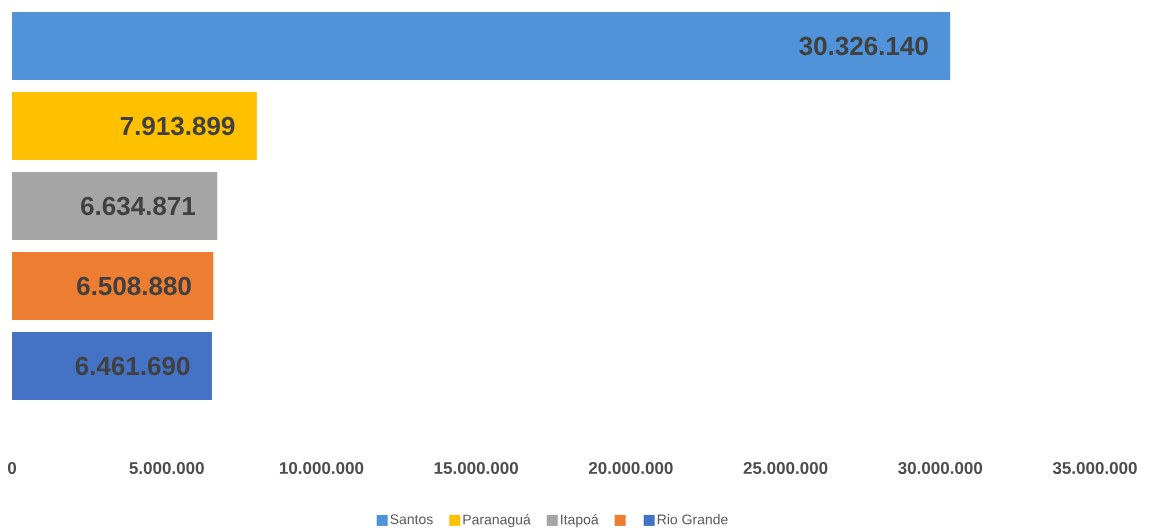 This screenshot has width=1159, height=532. I want to click on data-label: 30.326.140, so click(863, 46).